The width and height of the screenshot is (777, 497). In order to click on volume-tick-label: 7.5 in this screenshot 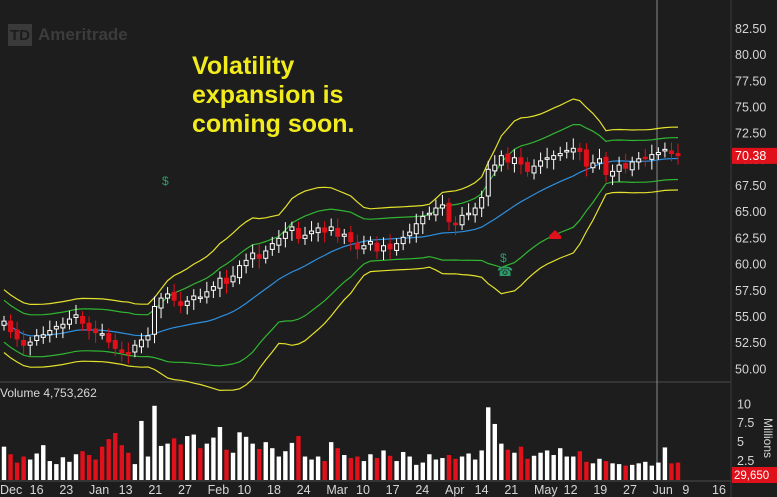, I will do `click(745, 423)`.